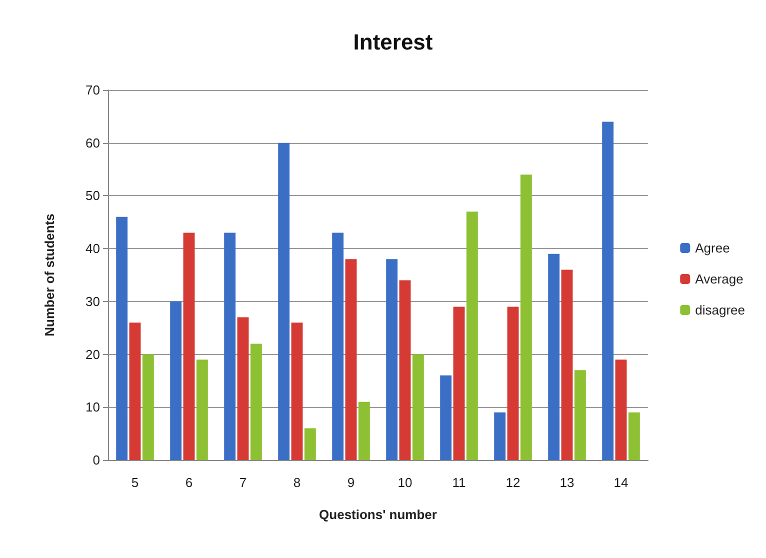 Image resolution: width=766 pixels, height=558 pixels. I want to click on y-tick-label: 10, so click(93, 407).